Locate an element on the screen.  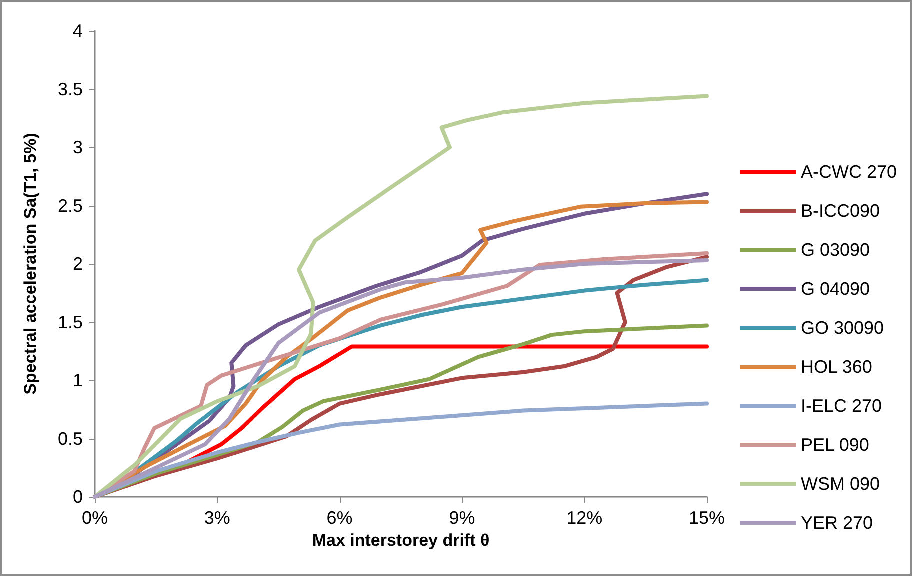
legend-label: PEL 090 is located at coordinates (835, 445).